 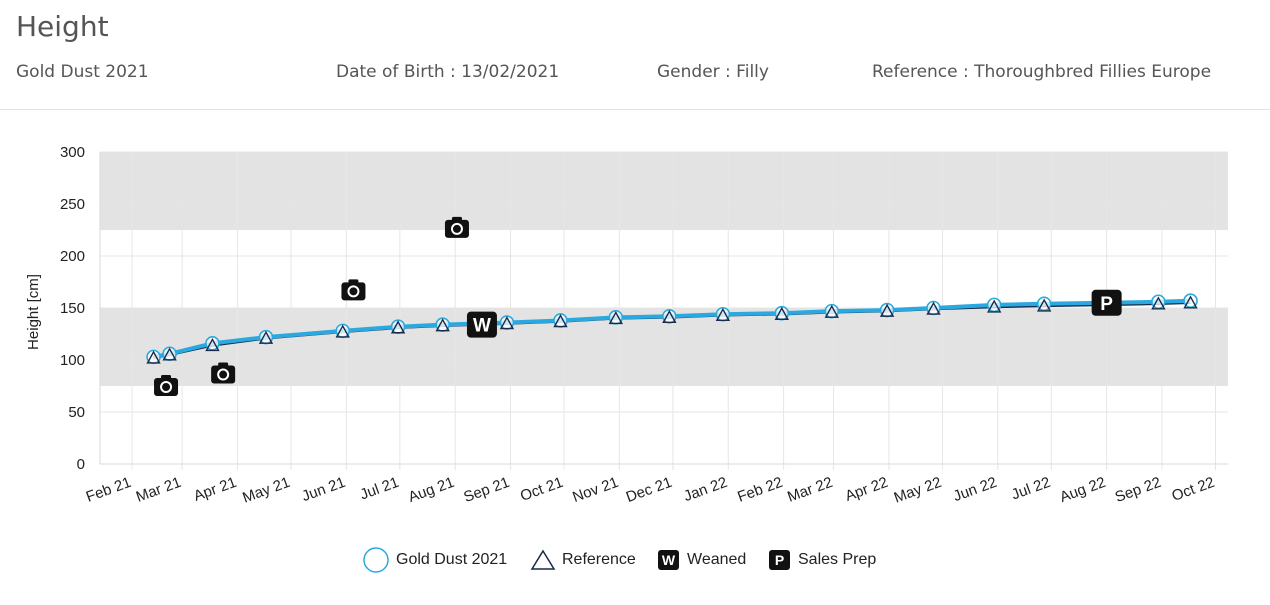 What do you see at coordinates (81, 464) in the screenshot?
I see `y-tick-label: 0` at bounding box center [81, 464].